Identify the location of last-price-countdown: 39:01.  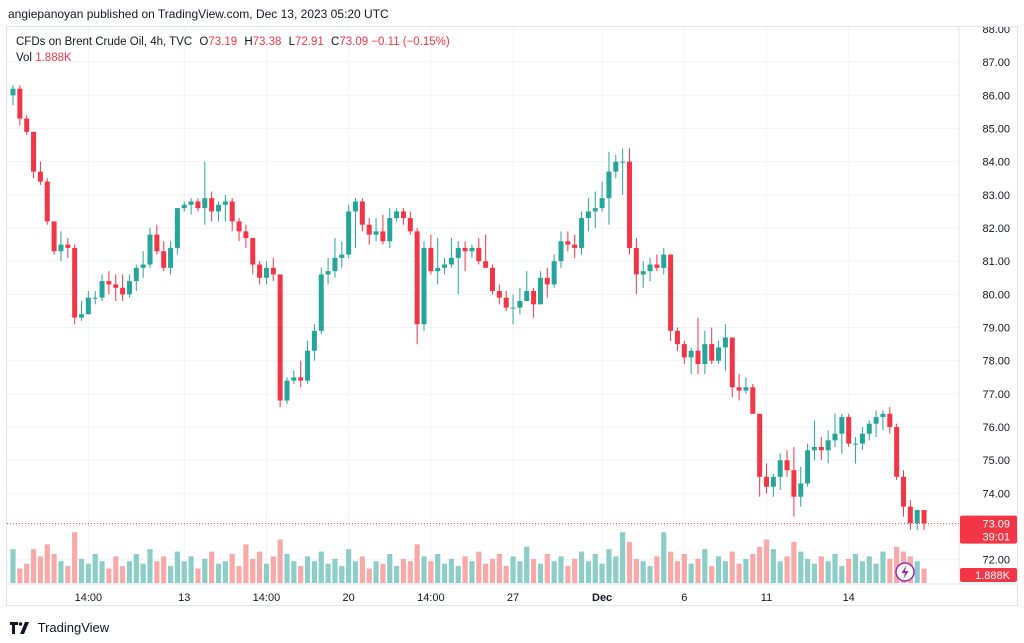
(996, 538).